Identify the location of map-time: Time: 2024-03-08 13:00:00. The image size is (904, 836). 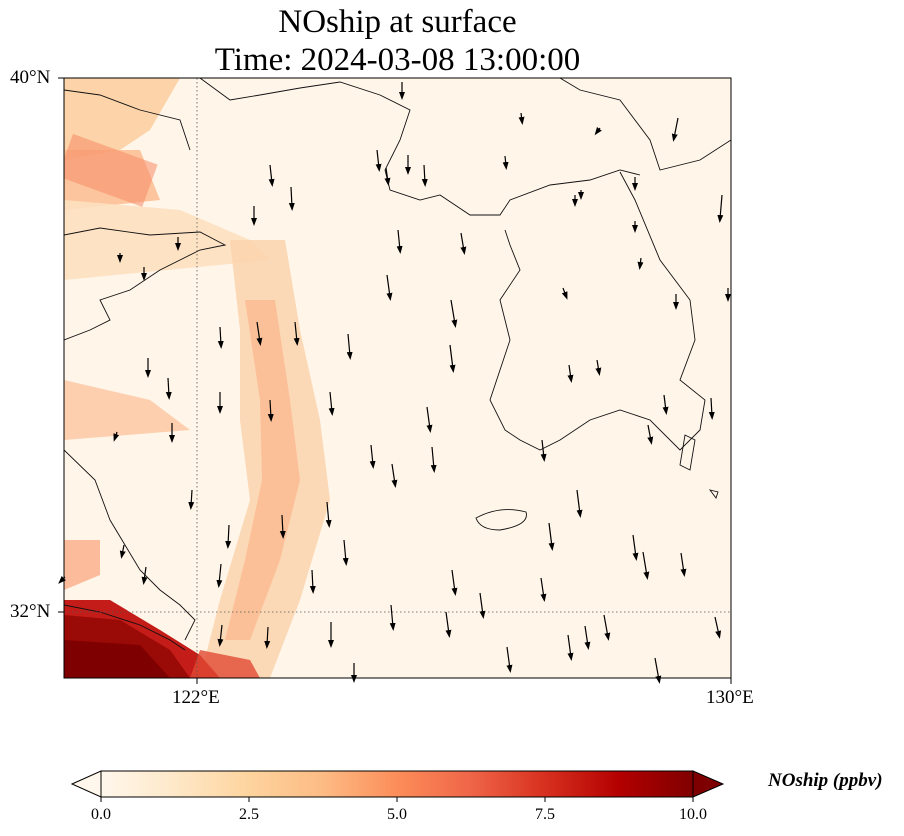
(397, 60).